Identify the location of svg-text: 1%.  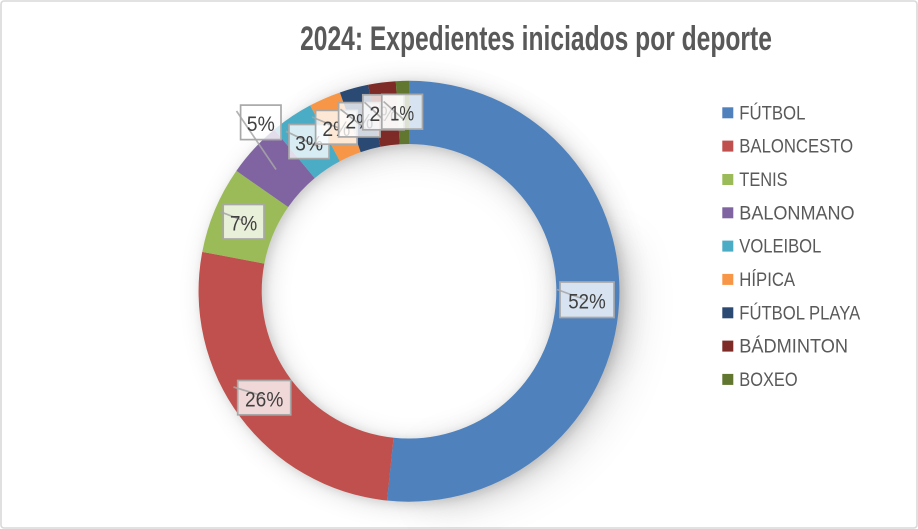
(402, 114).